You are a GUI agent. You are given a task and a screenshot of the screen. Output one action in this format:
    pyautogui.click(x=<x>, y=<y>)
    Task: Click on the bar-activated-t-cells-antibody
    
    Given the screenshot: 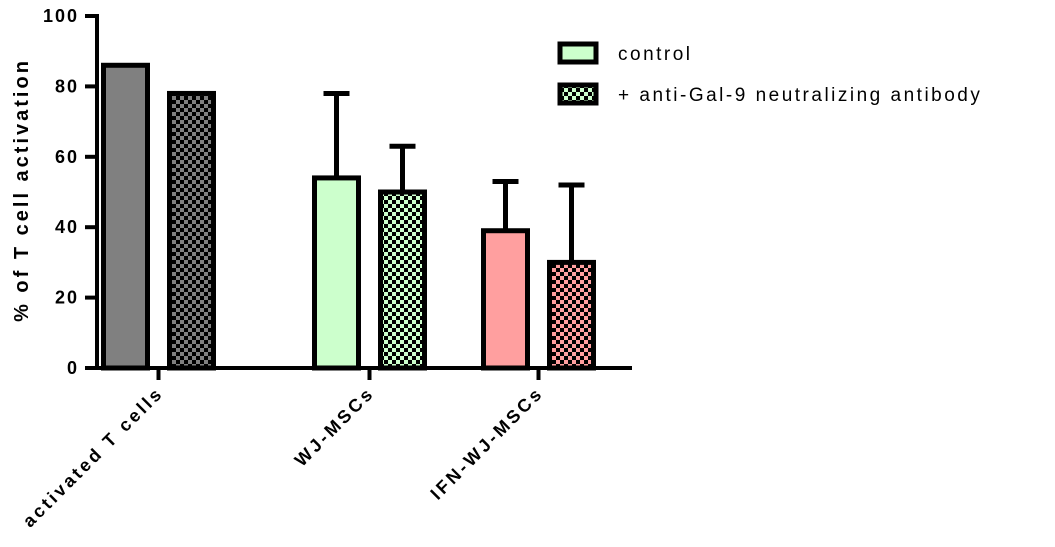 What is the action you would take?
    pyautogui.click(x=191, y=230)
    